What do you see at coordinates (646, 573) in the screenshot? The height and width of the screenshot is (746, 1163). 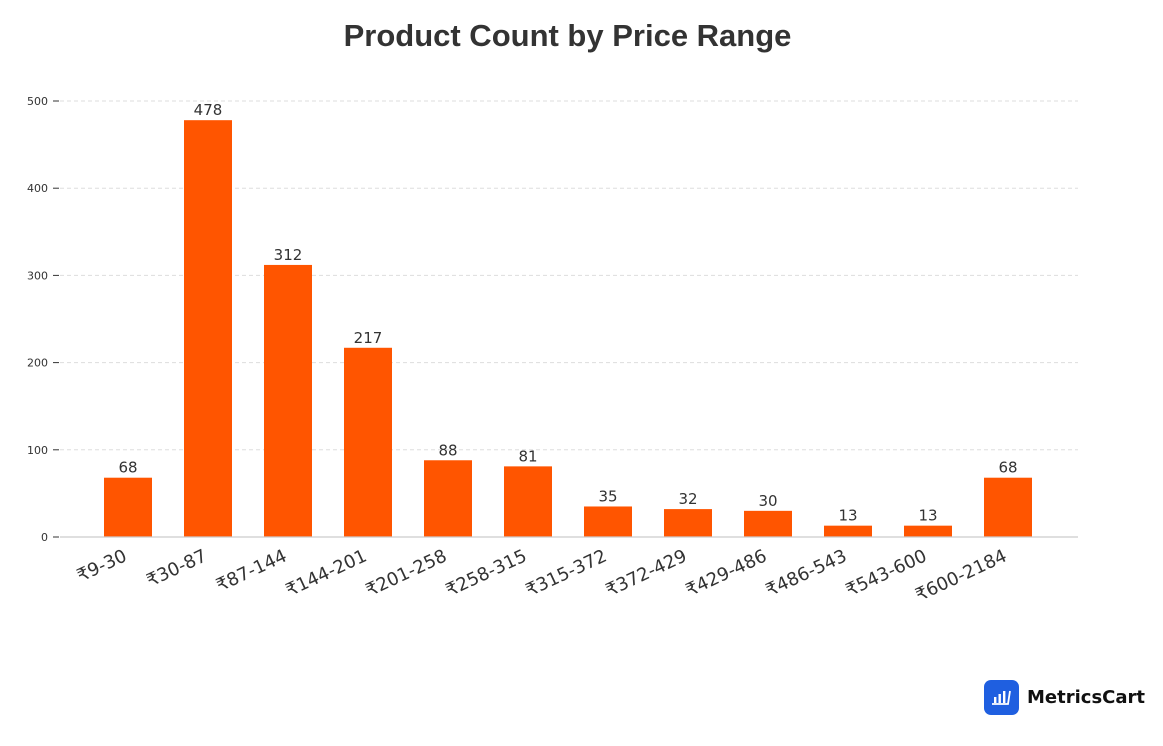 I see `x-tick-label: ₹372-429` at bounding box center [646, 573].